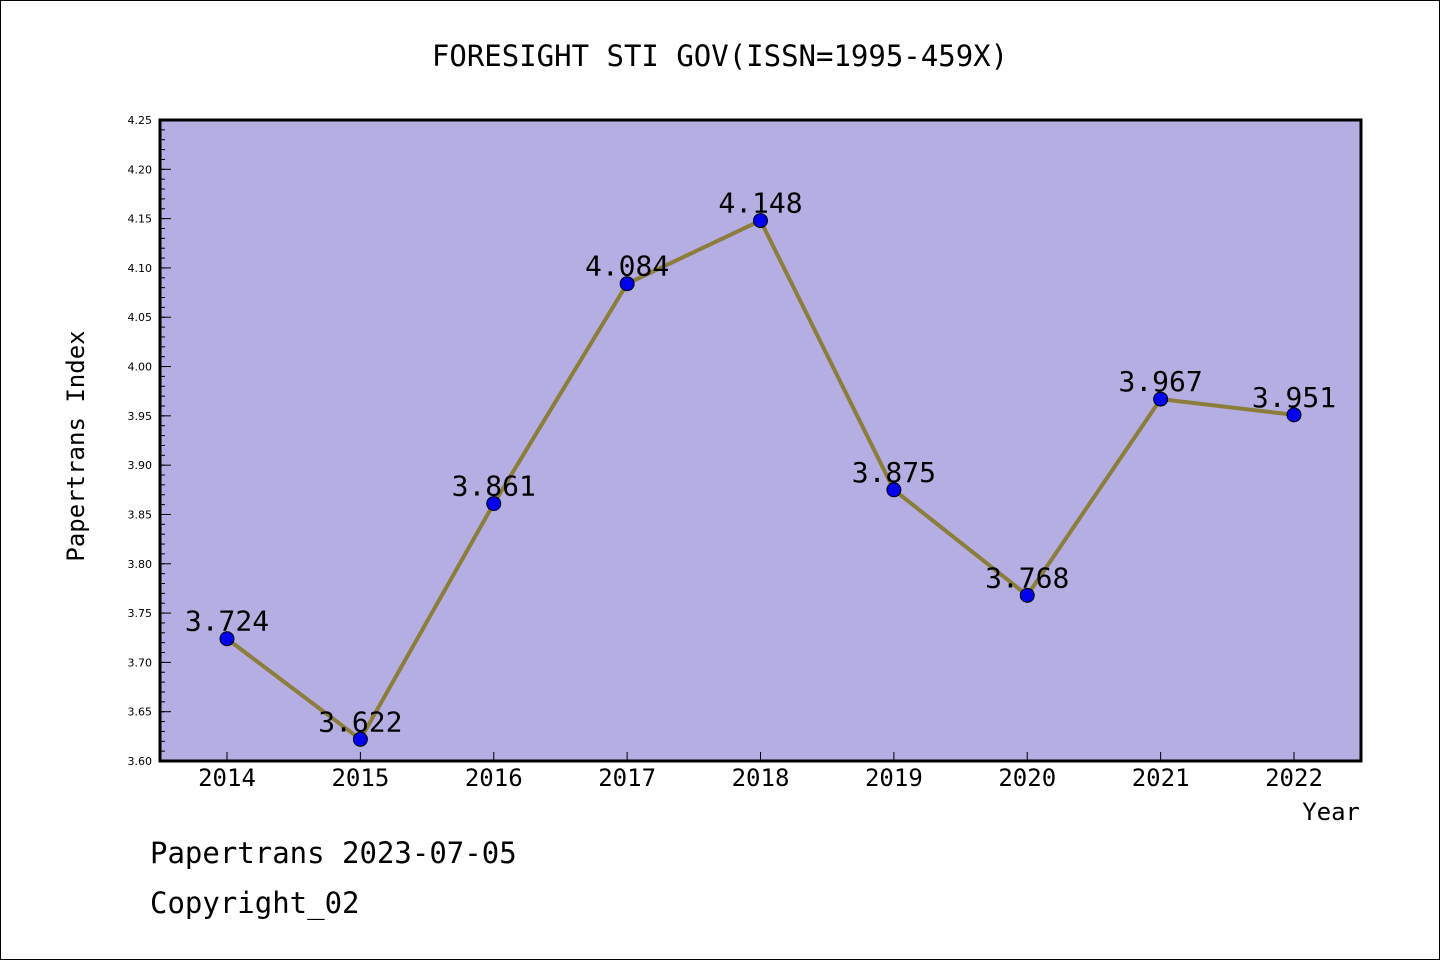 The width and height of the screenshot is (1440, 960). I want to click on chart-title: FORESIGHT STI GOV(ISSN=1995-459X), so click(720, 56).